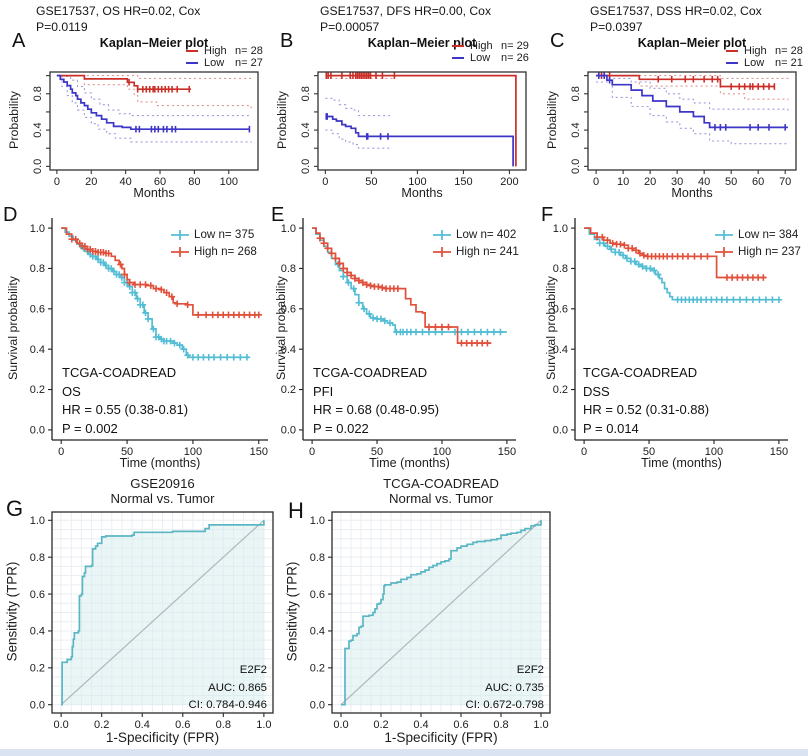 This screenshot has width=808, height=756. What do you see at coordinates (224, 234) in the screenshot?
I see `legend-label: Low n= 375` at bounding box center [224, 234].